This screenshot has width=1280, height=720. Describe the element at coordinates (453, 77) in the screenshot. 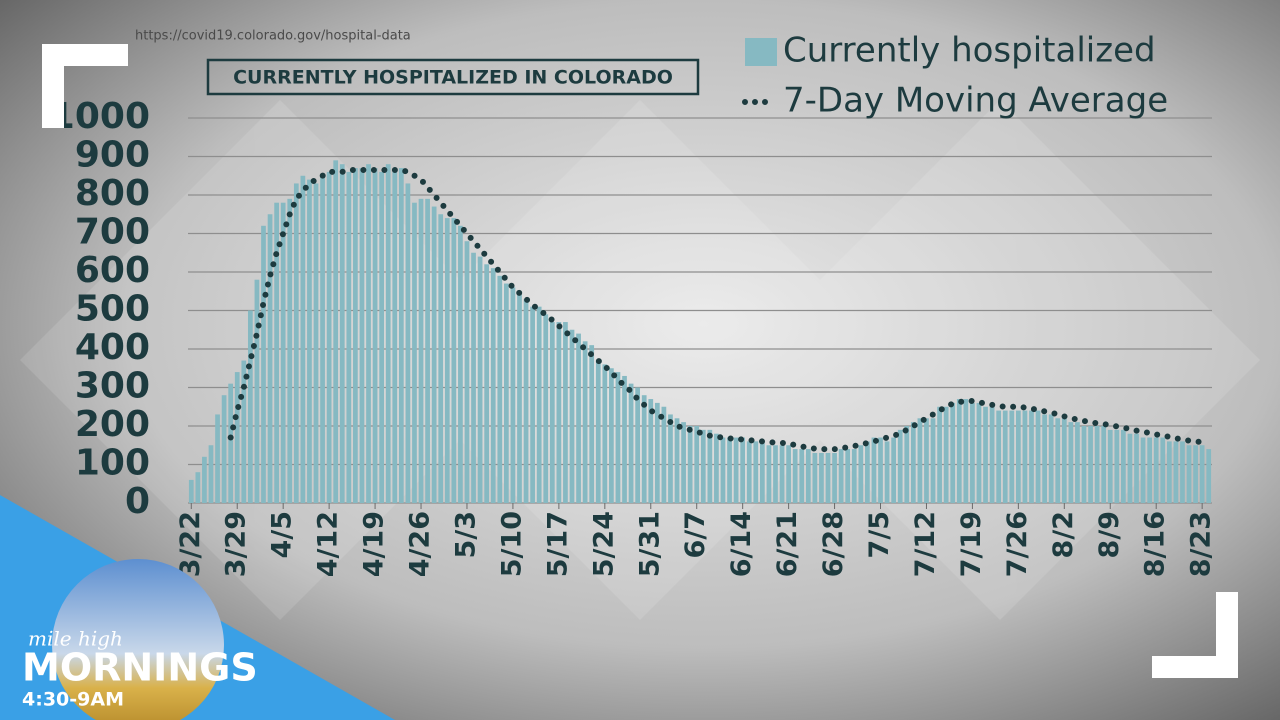

I see `title-box` at that location.